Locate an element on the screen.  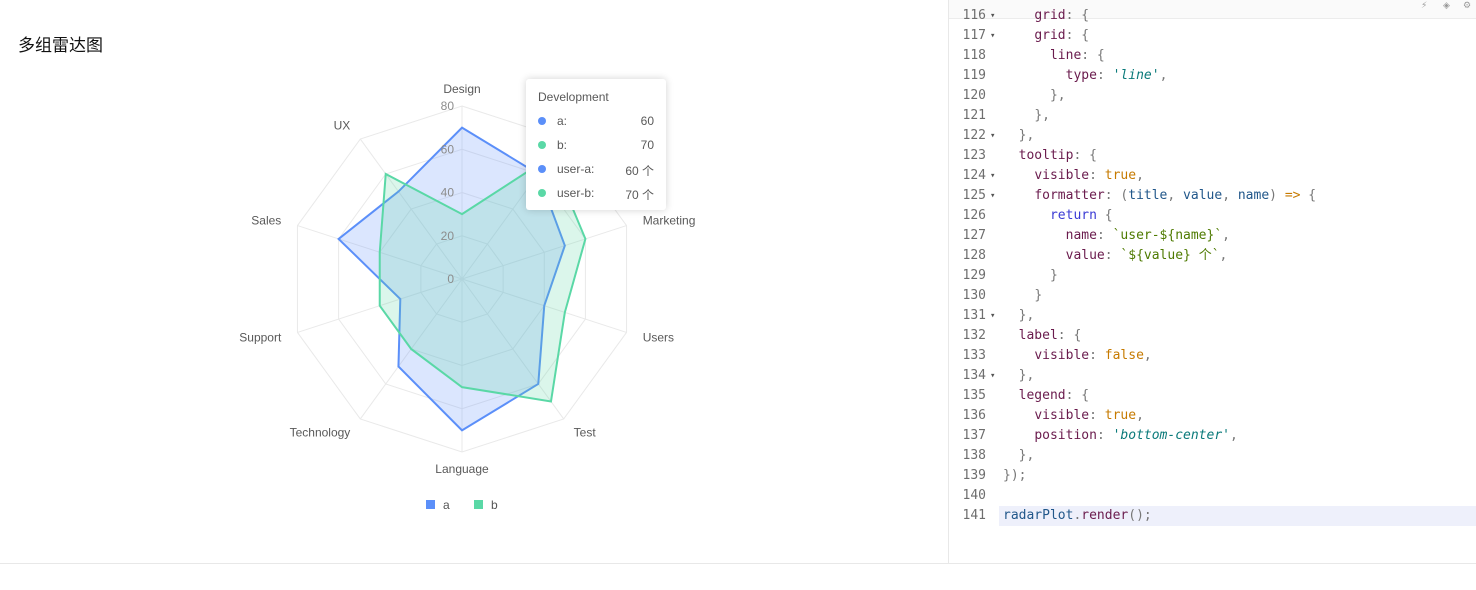
code-line: 120 }, is located at coordinates (1212, 96).